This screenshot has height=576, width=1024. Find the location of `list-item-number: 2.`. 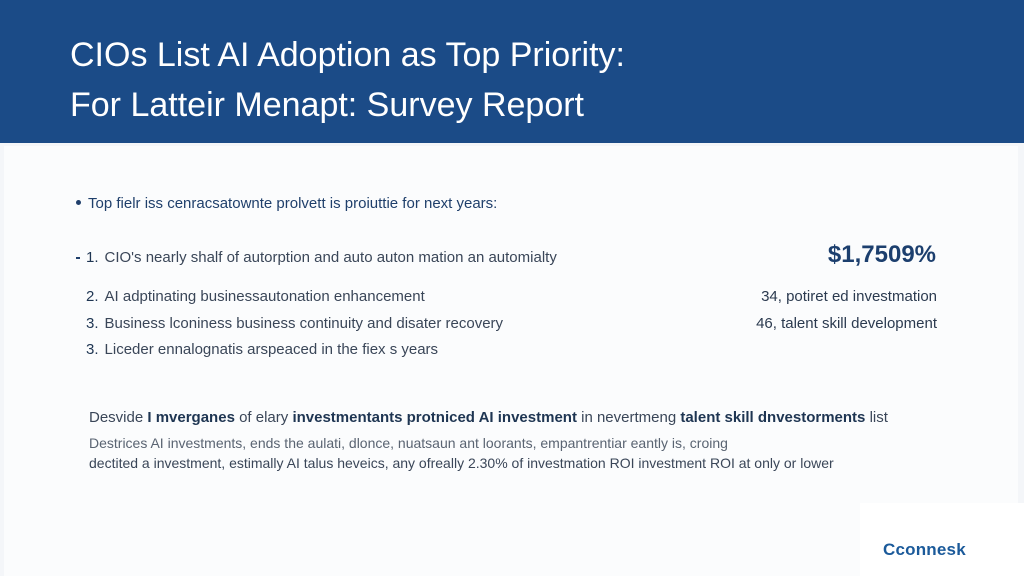

list-item-number: 2. is located at coordinates (92, 296).